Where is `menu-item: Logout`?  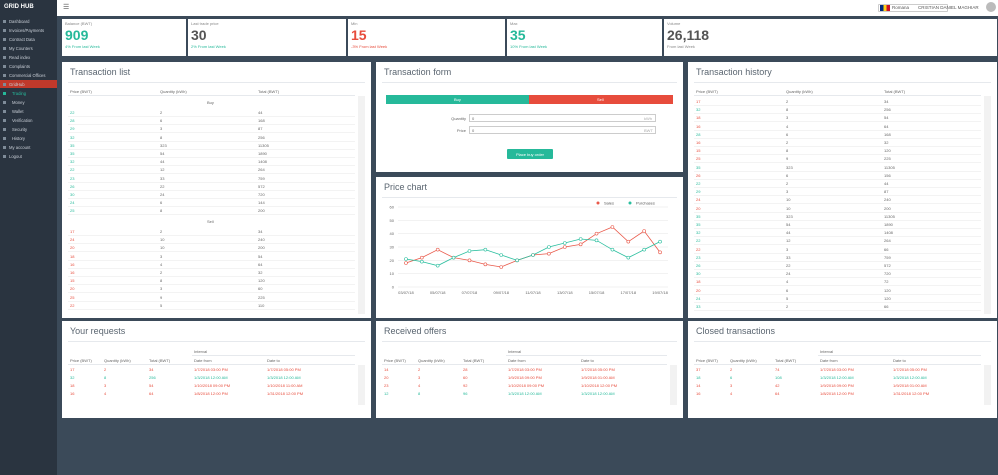 menu-item: Logout is located at coordinates (15, 156).